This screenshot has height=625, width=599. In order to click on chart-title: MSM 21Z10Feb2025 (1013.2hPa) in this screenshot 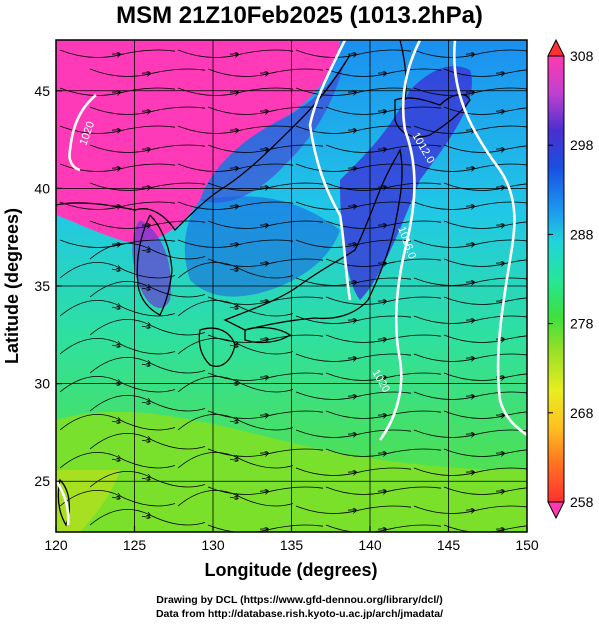, I will do `click(299, 15)`.